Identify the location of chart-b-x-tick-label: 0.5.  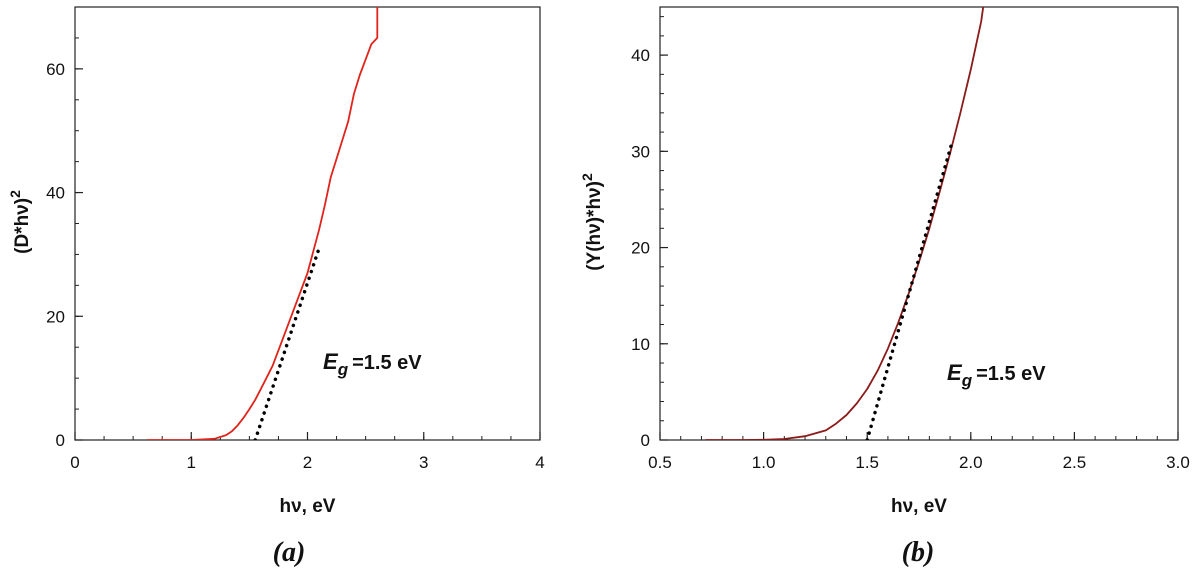
(660, 462).